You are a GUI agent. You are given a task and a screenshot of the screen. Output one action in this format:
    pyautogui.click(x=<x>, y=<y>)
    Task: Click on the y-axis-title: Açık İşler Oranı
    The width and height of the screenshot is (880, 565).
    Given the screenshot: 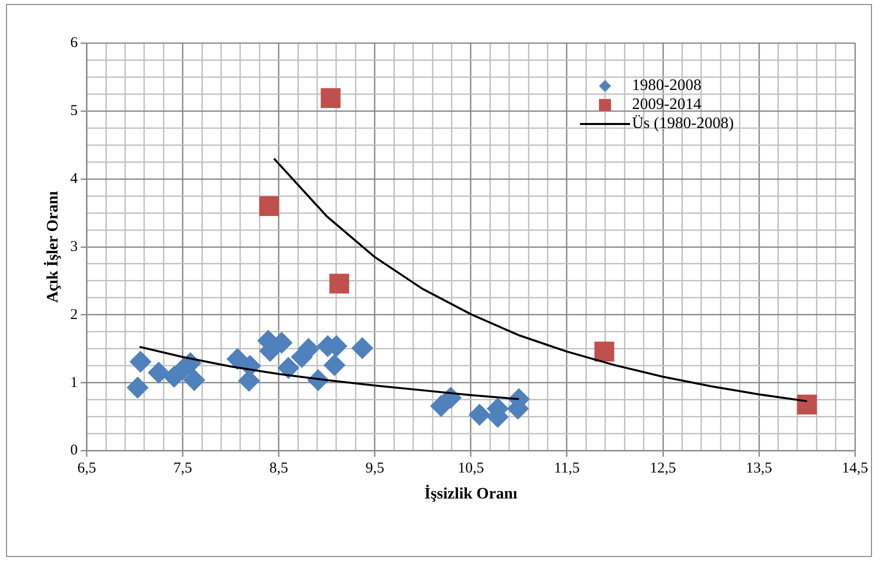 What is the action you would take?
    pyautogui.click(x=53, y=246)
    